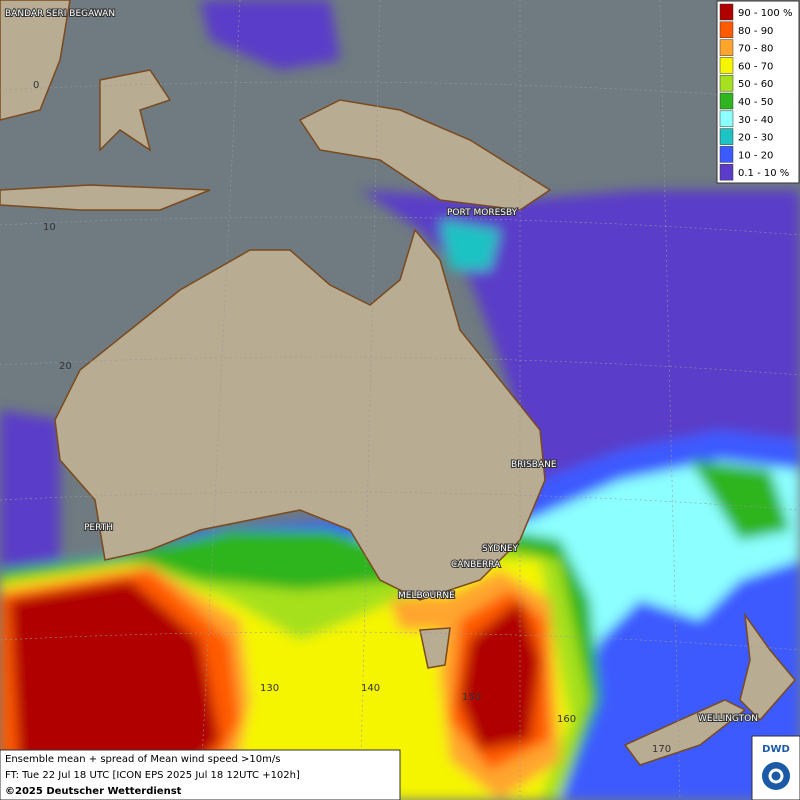 The height and width of the screenshot is (800, 800). I want to click on grid-label: 20, so click(65, 366).